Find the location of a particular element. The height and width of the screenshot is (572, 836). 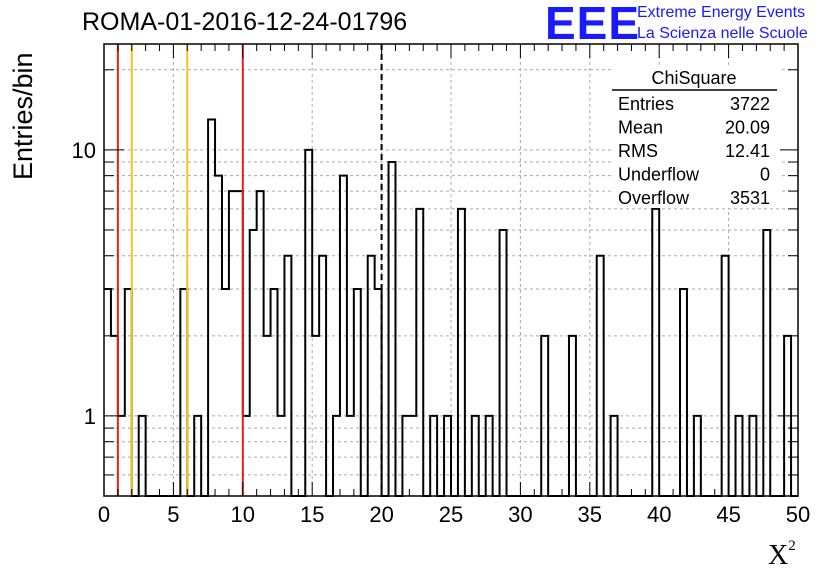

stats-row-value: 0 is located at coordinates (765, 175).